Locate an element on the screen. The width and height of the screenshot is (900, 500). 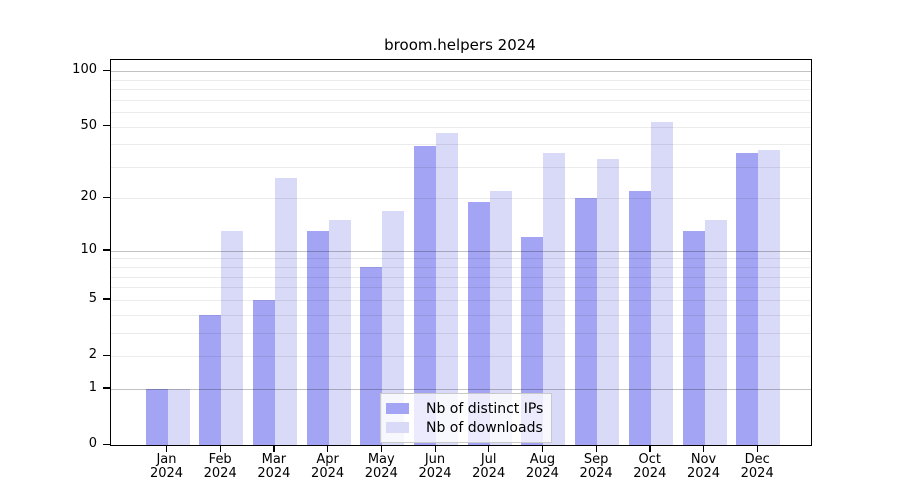
y-tick-label: 20 is located at coordinates (88, 197).